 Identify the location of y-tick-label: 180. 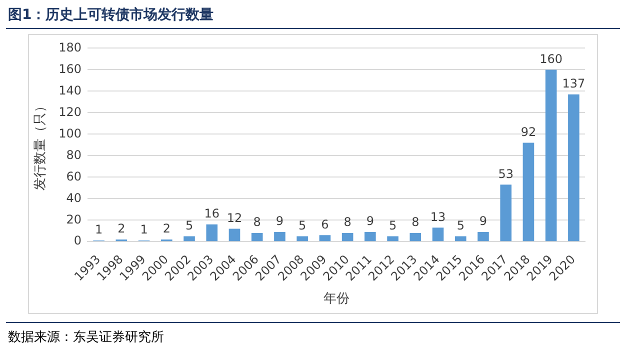
(70, 47).